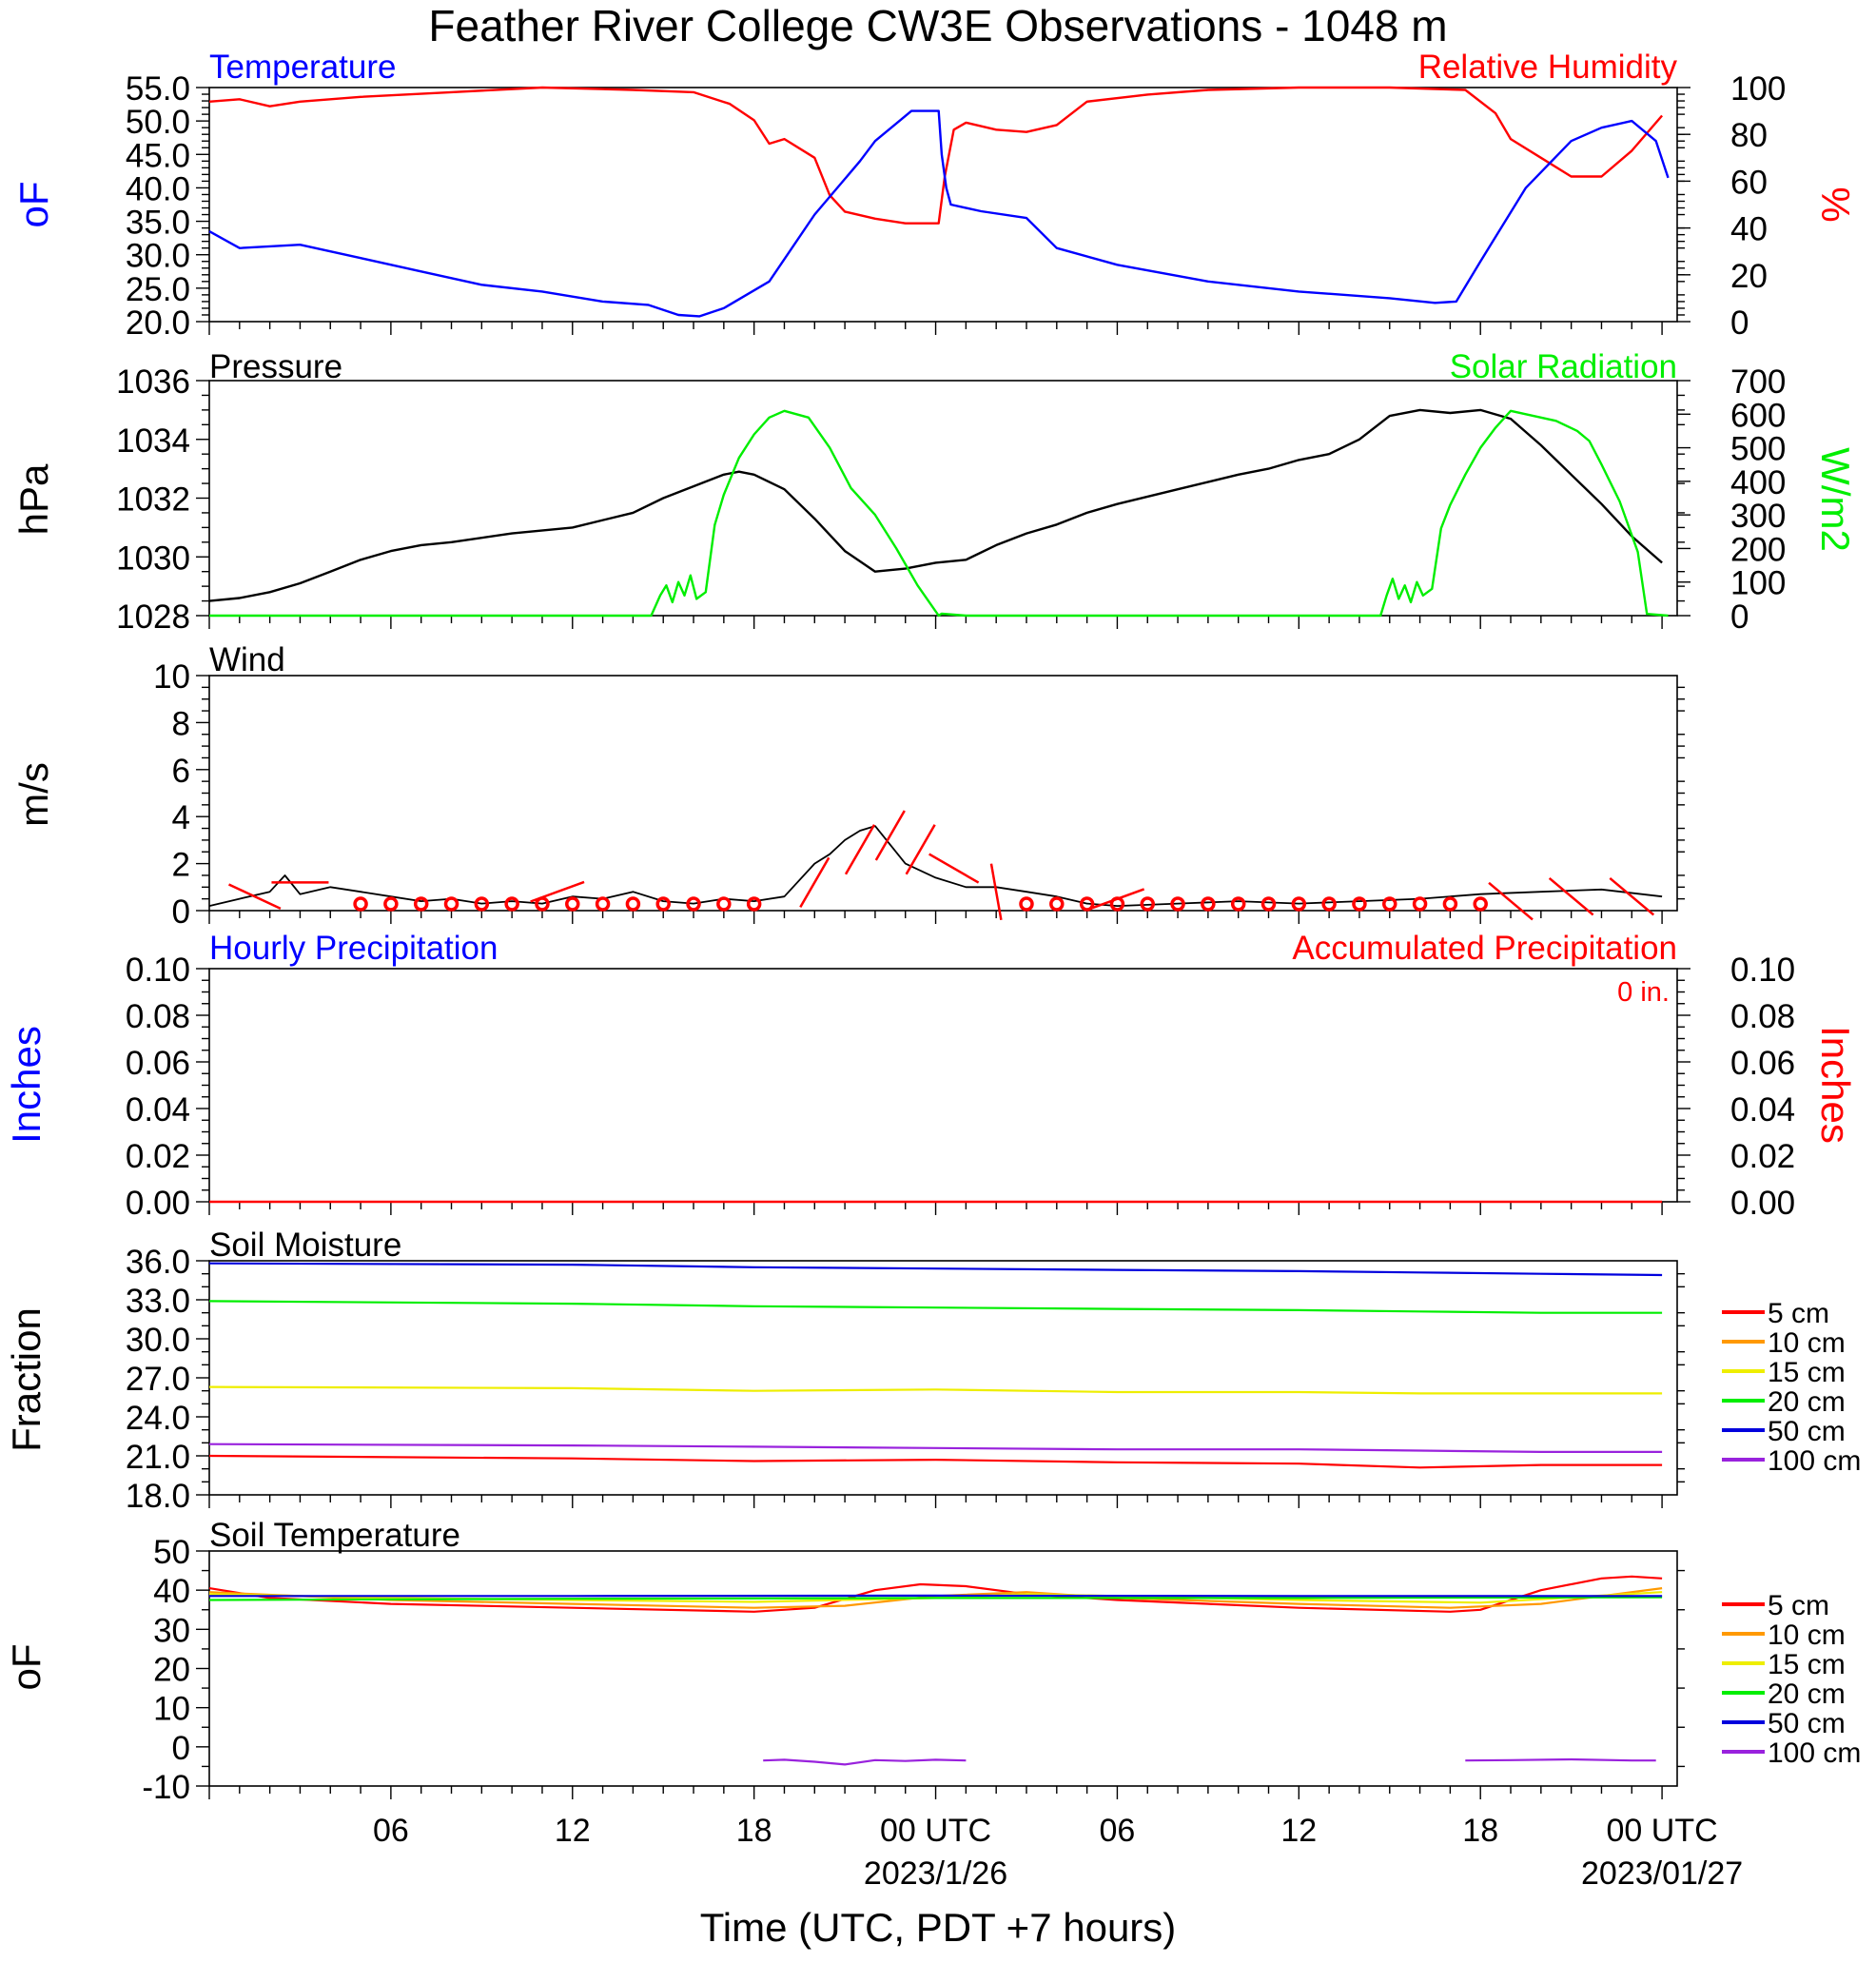 This screenshot has width=1876, height=1963. I want to click on pressure-ytick-label: 1032, so click(153, 500).